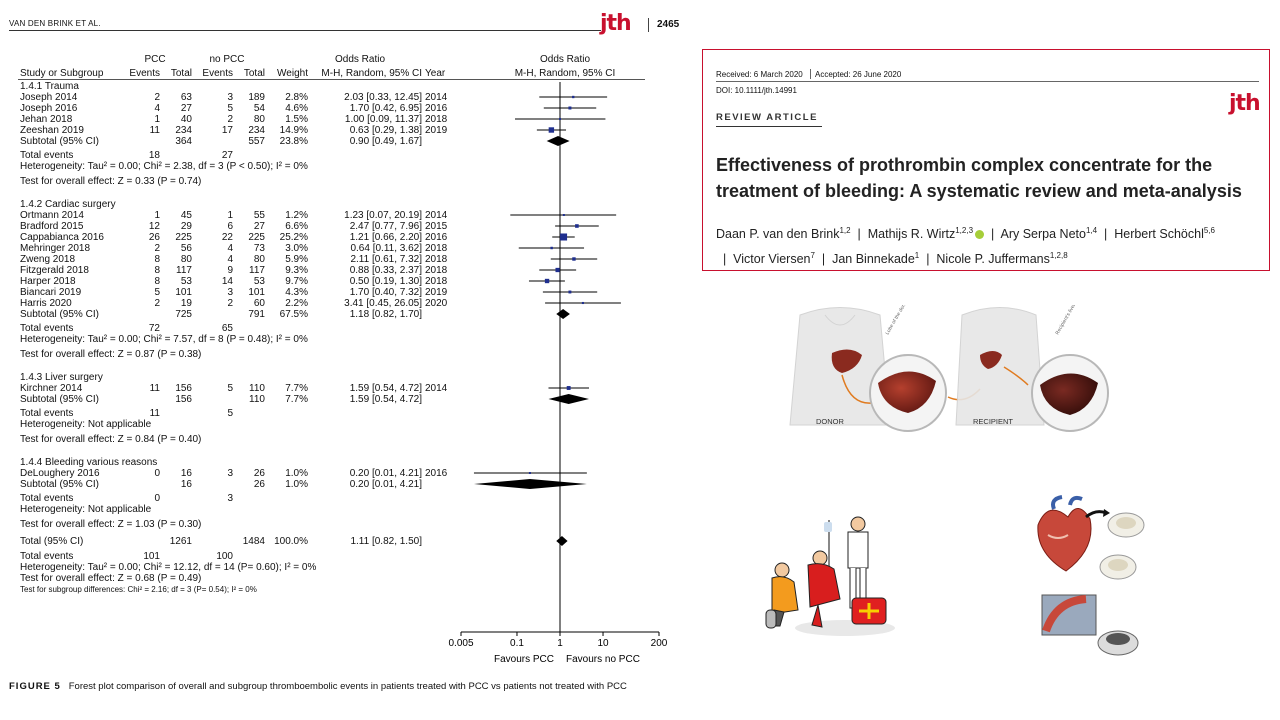  What do you see at coordinates (230, 226) in the screenshot?
I see `nopcc-events: 6` at bounding box center [230, 226].